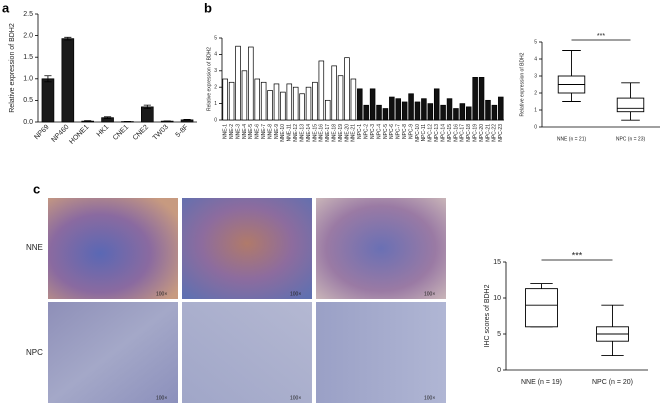  I want to click on x-tick-label: NPC-10, so click(418, 133).